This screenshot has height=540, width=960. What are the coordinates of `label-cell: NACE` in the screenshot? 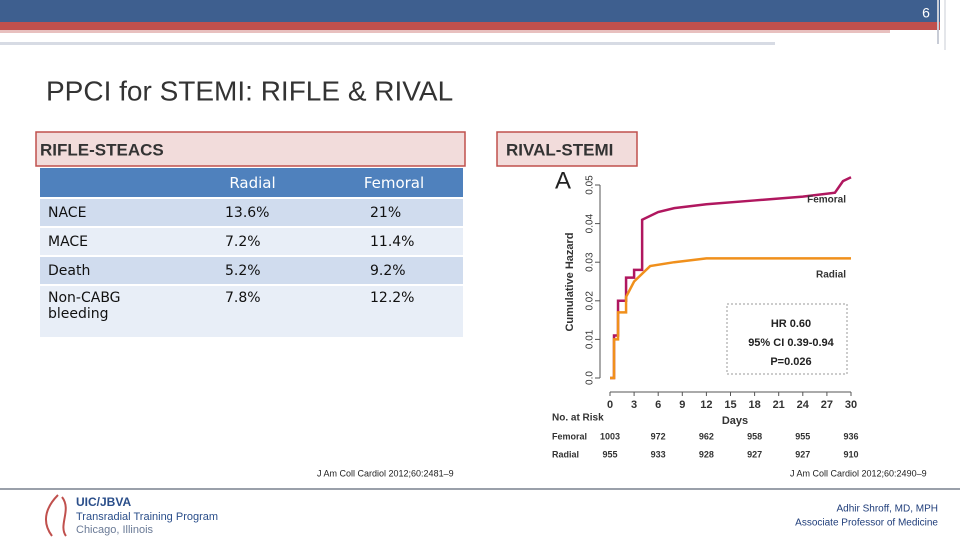 It's located at (110, 213).